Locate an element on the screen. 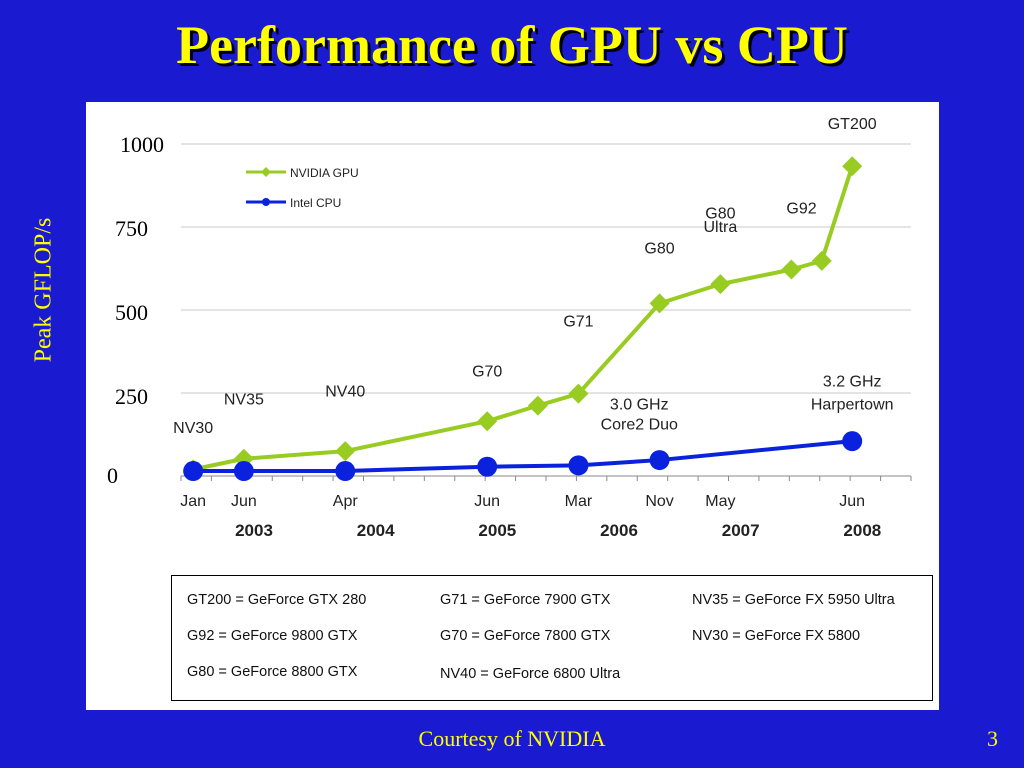  chart-annotation: G71 is located at coordinates (578, 322).